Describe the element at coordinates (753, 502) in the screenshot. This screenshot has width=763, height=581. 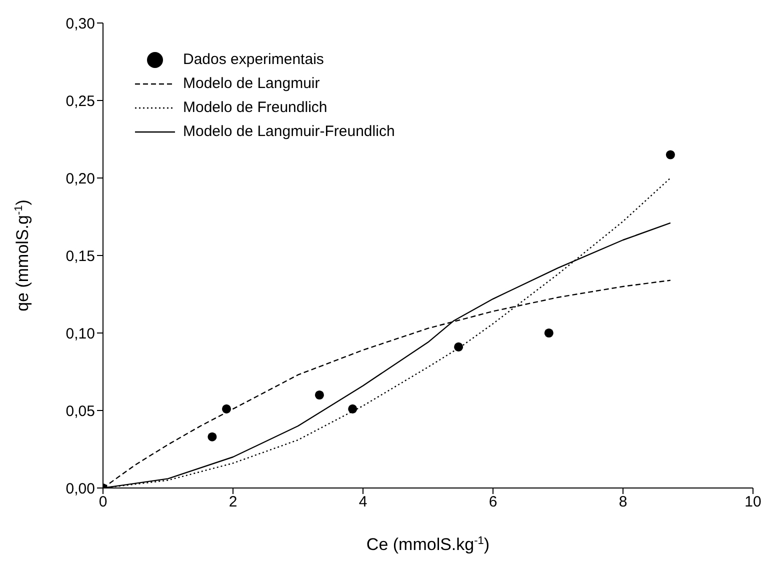
I see `x-tick-label: 10` at that location.